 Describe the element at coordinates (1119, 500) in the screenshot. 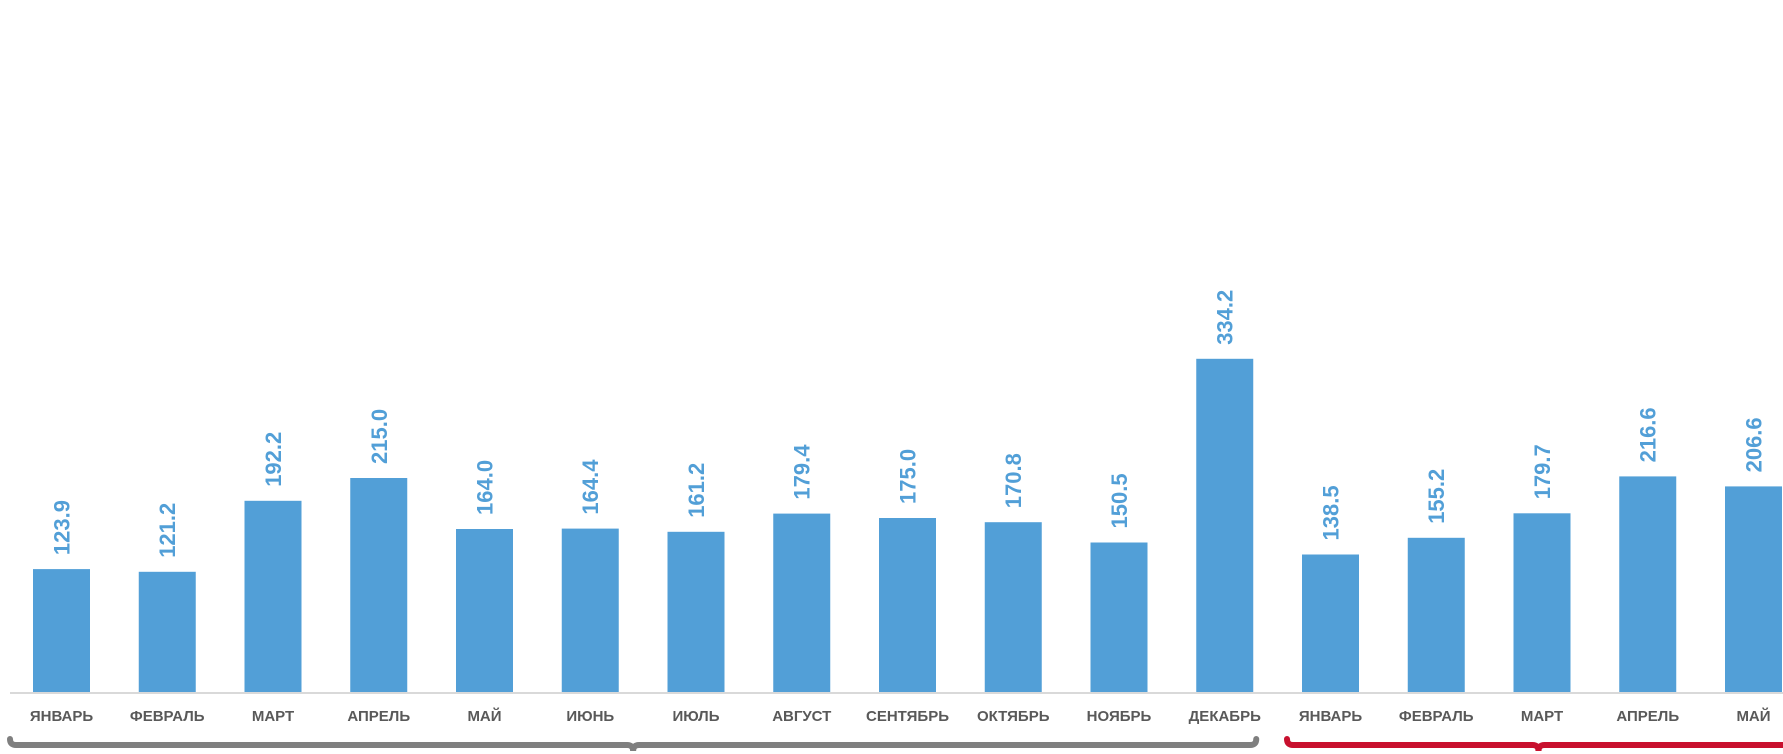

I see `bar-value-label-11: 150.5` at that location.